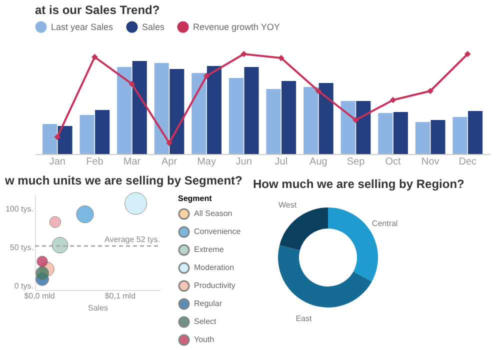  I want to click on legend-label: Last year Sales, so click(82, 27).